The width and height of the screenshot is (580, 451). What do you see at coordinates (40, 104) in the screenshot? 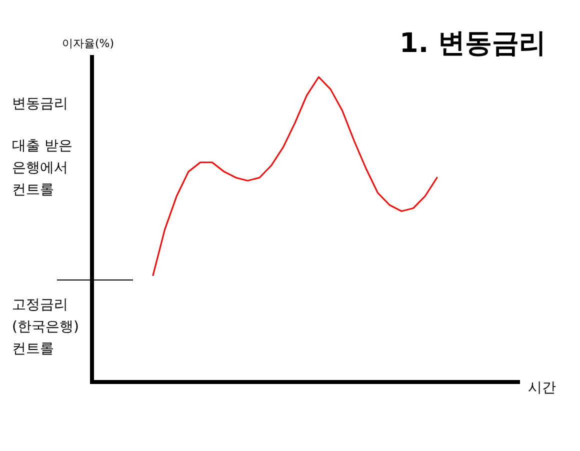
I see `annotation: 변동금리` at bounding box center [40, 104].